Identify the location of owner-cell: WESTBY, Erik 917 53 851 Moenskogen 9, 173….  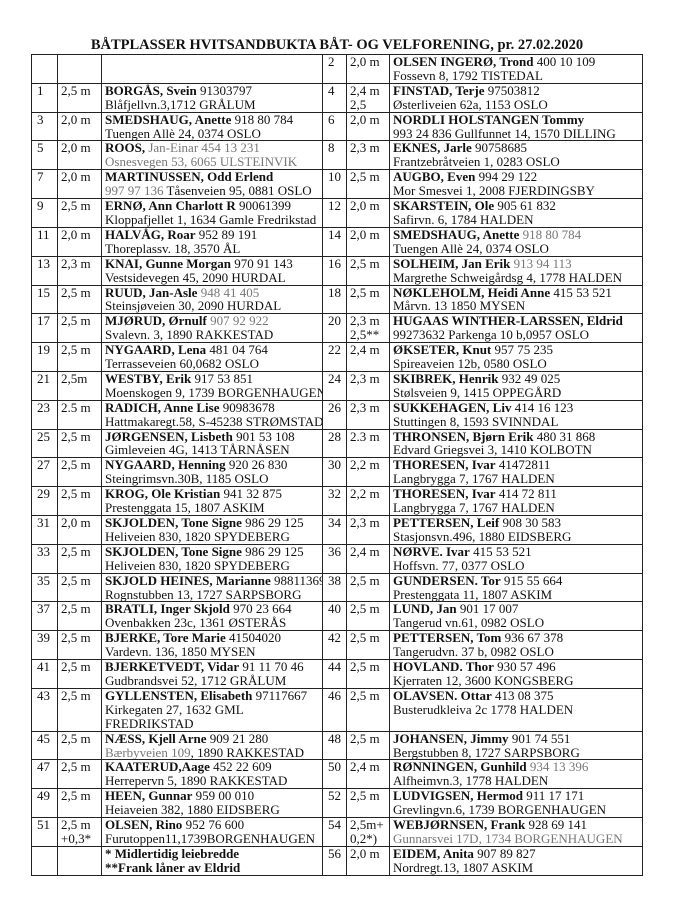
(212, 385).